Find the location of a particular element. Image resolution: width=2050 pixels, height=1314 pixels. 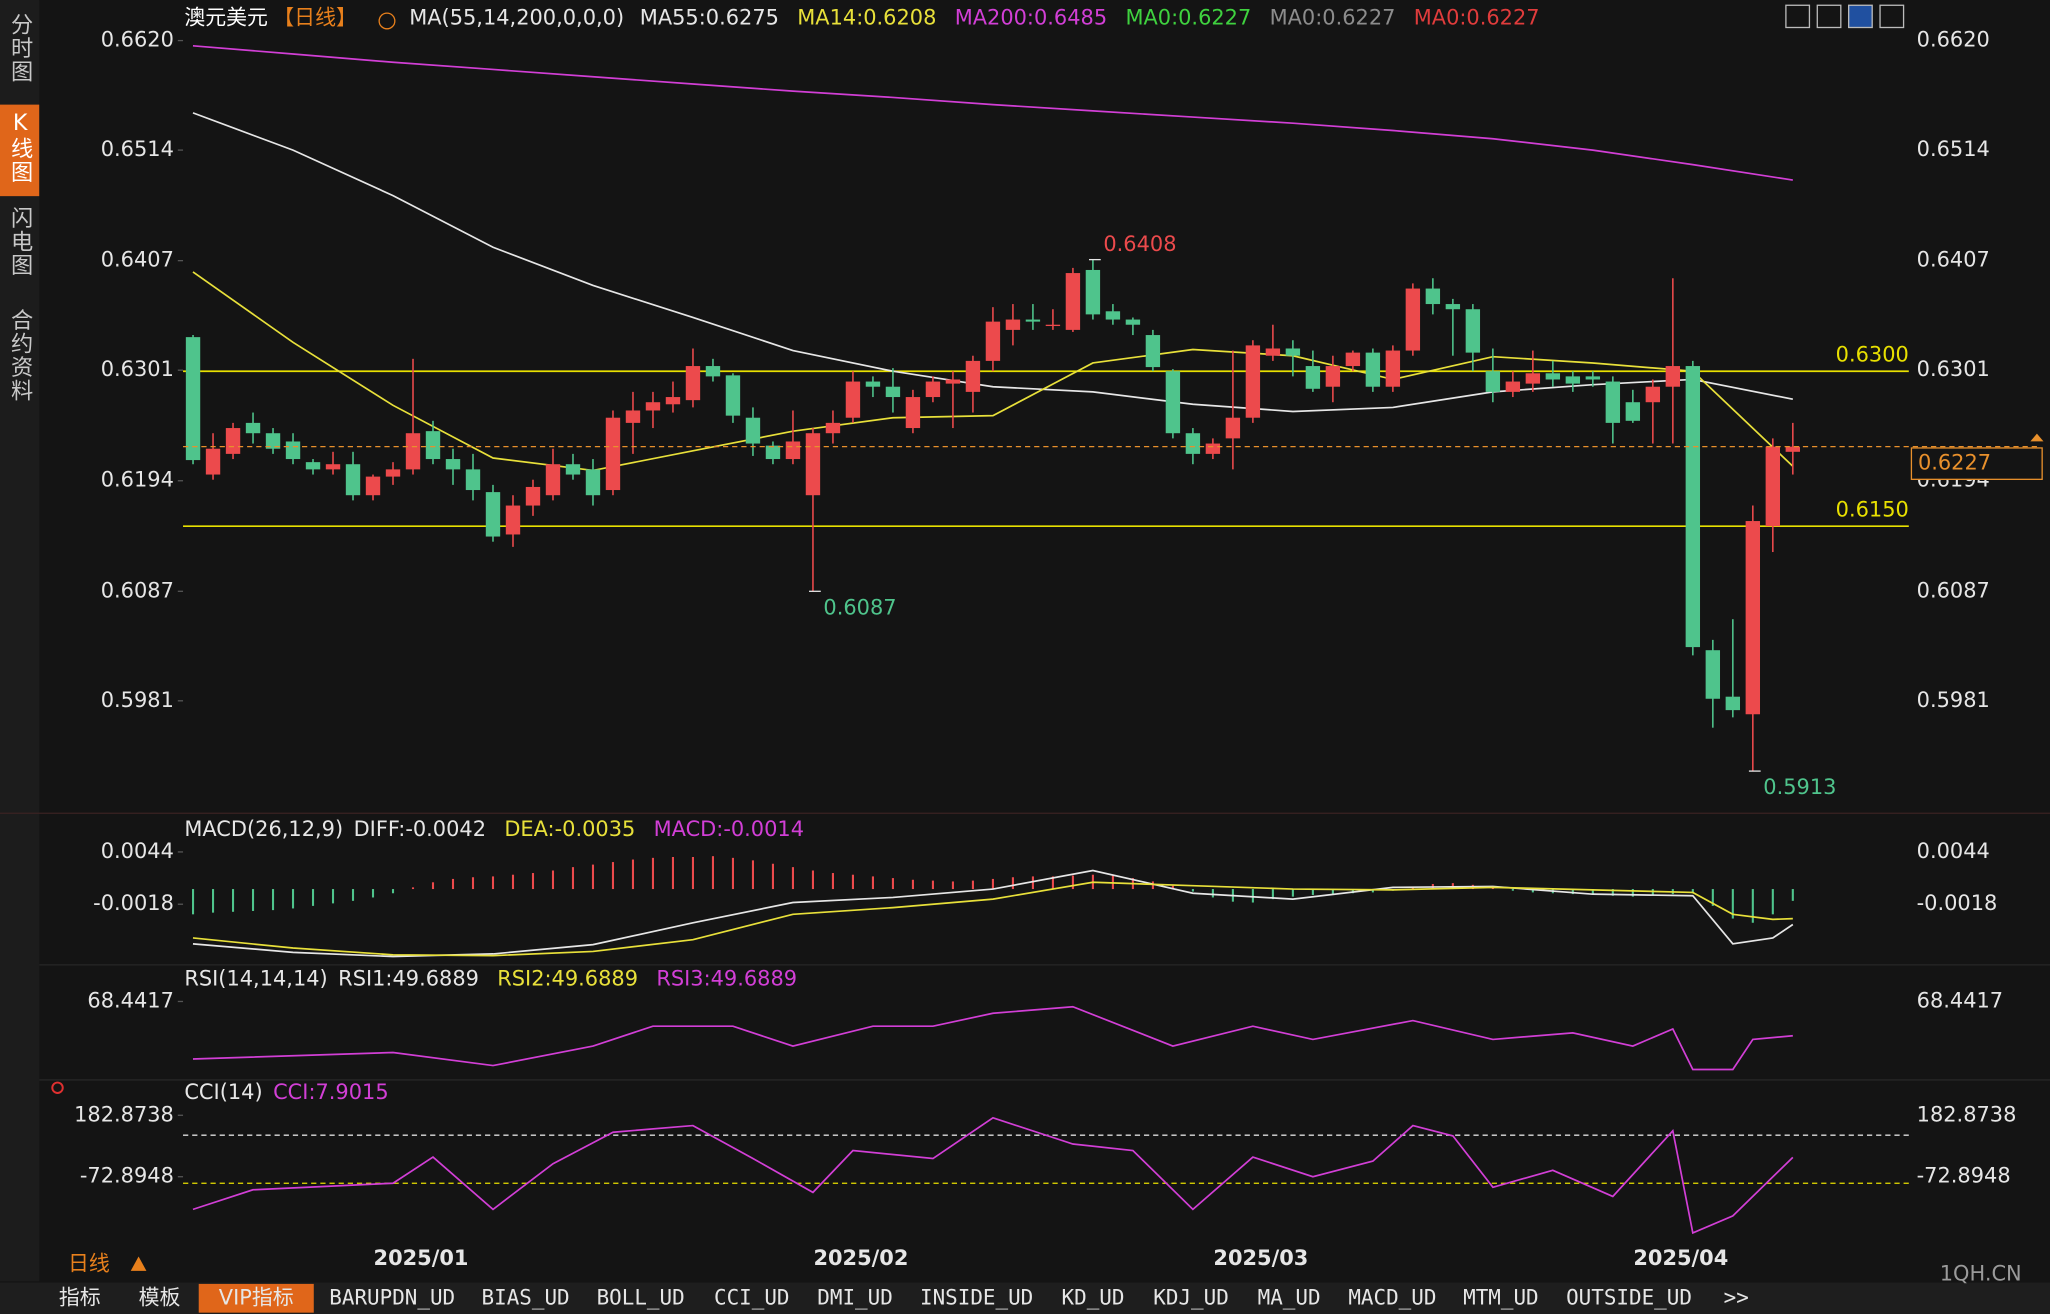

sidebar-tab: 合约资料 is located at coordinates (20, 355).